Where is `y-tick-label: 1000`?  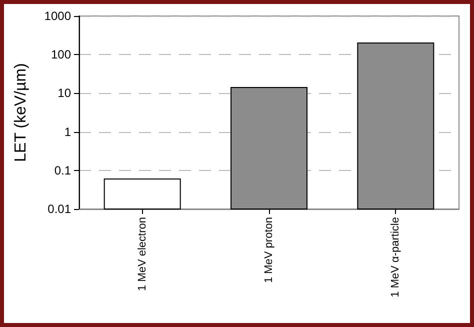 y-tick-label: 1000 is located at coordinates (58, 16).